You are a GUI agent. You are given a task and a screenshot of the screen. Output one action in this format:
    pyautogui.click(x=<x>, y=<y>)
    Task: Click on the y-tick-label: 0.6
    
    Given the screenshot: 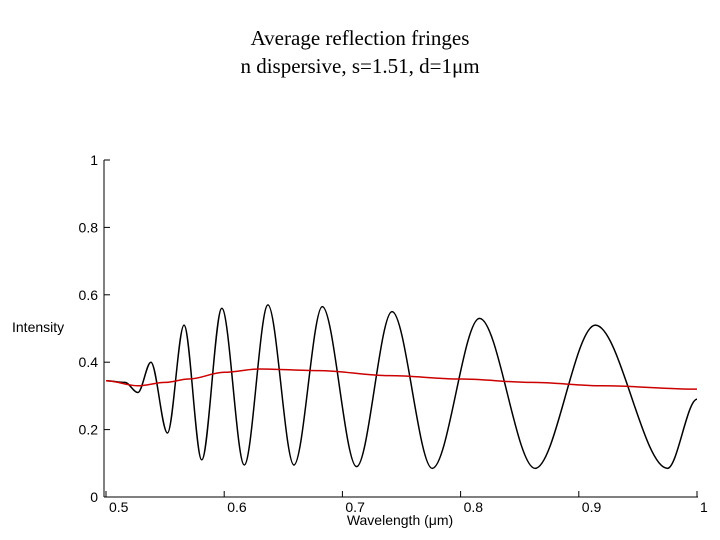 What is the action you would take?
    pyautogui.click(x=89, y=295)
    